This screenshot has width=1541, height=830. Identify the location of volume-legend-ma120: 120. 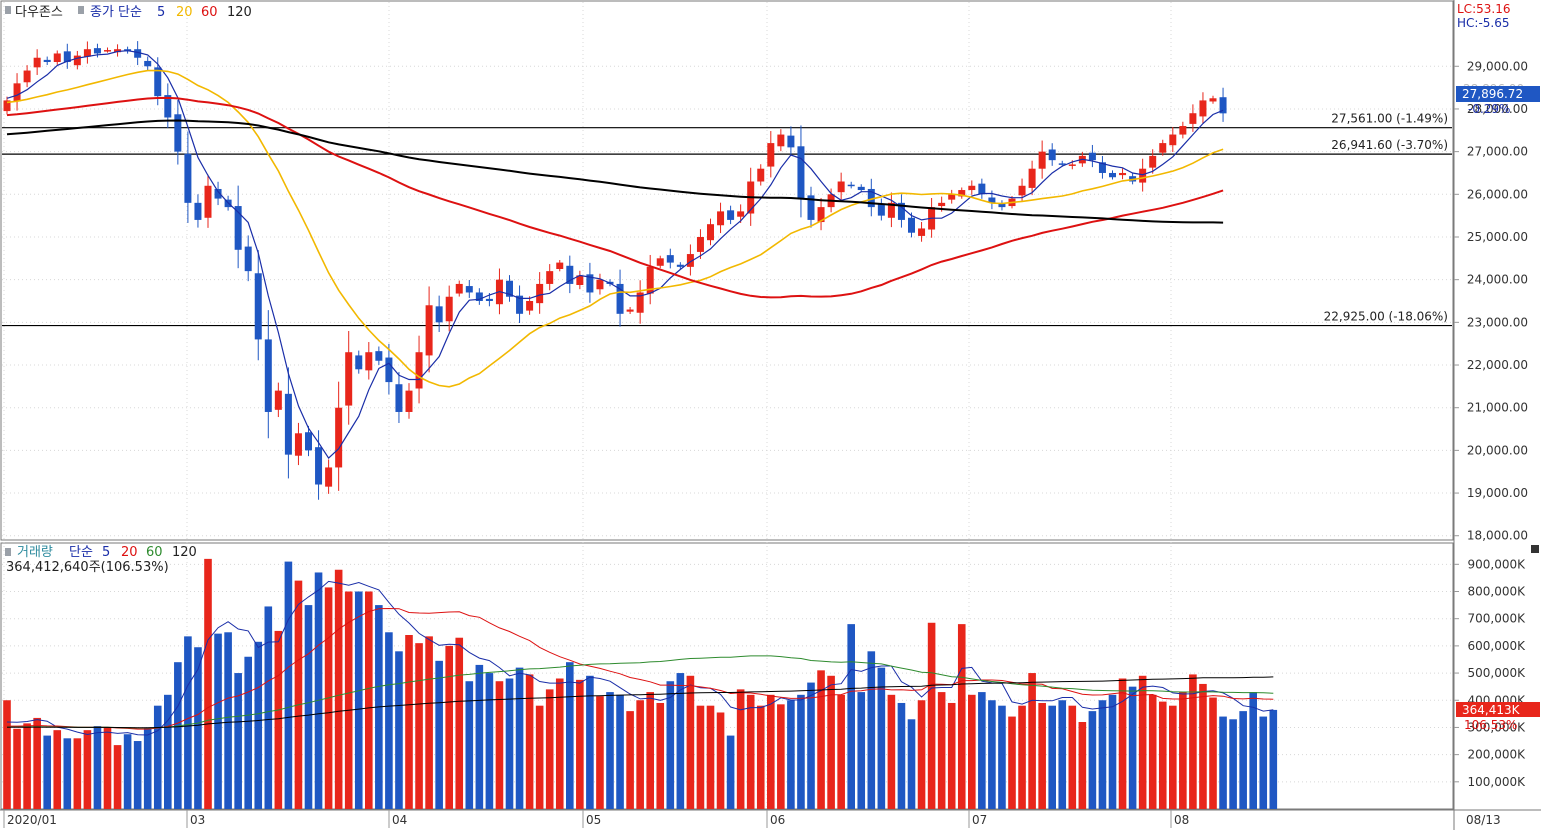
(184, 552).